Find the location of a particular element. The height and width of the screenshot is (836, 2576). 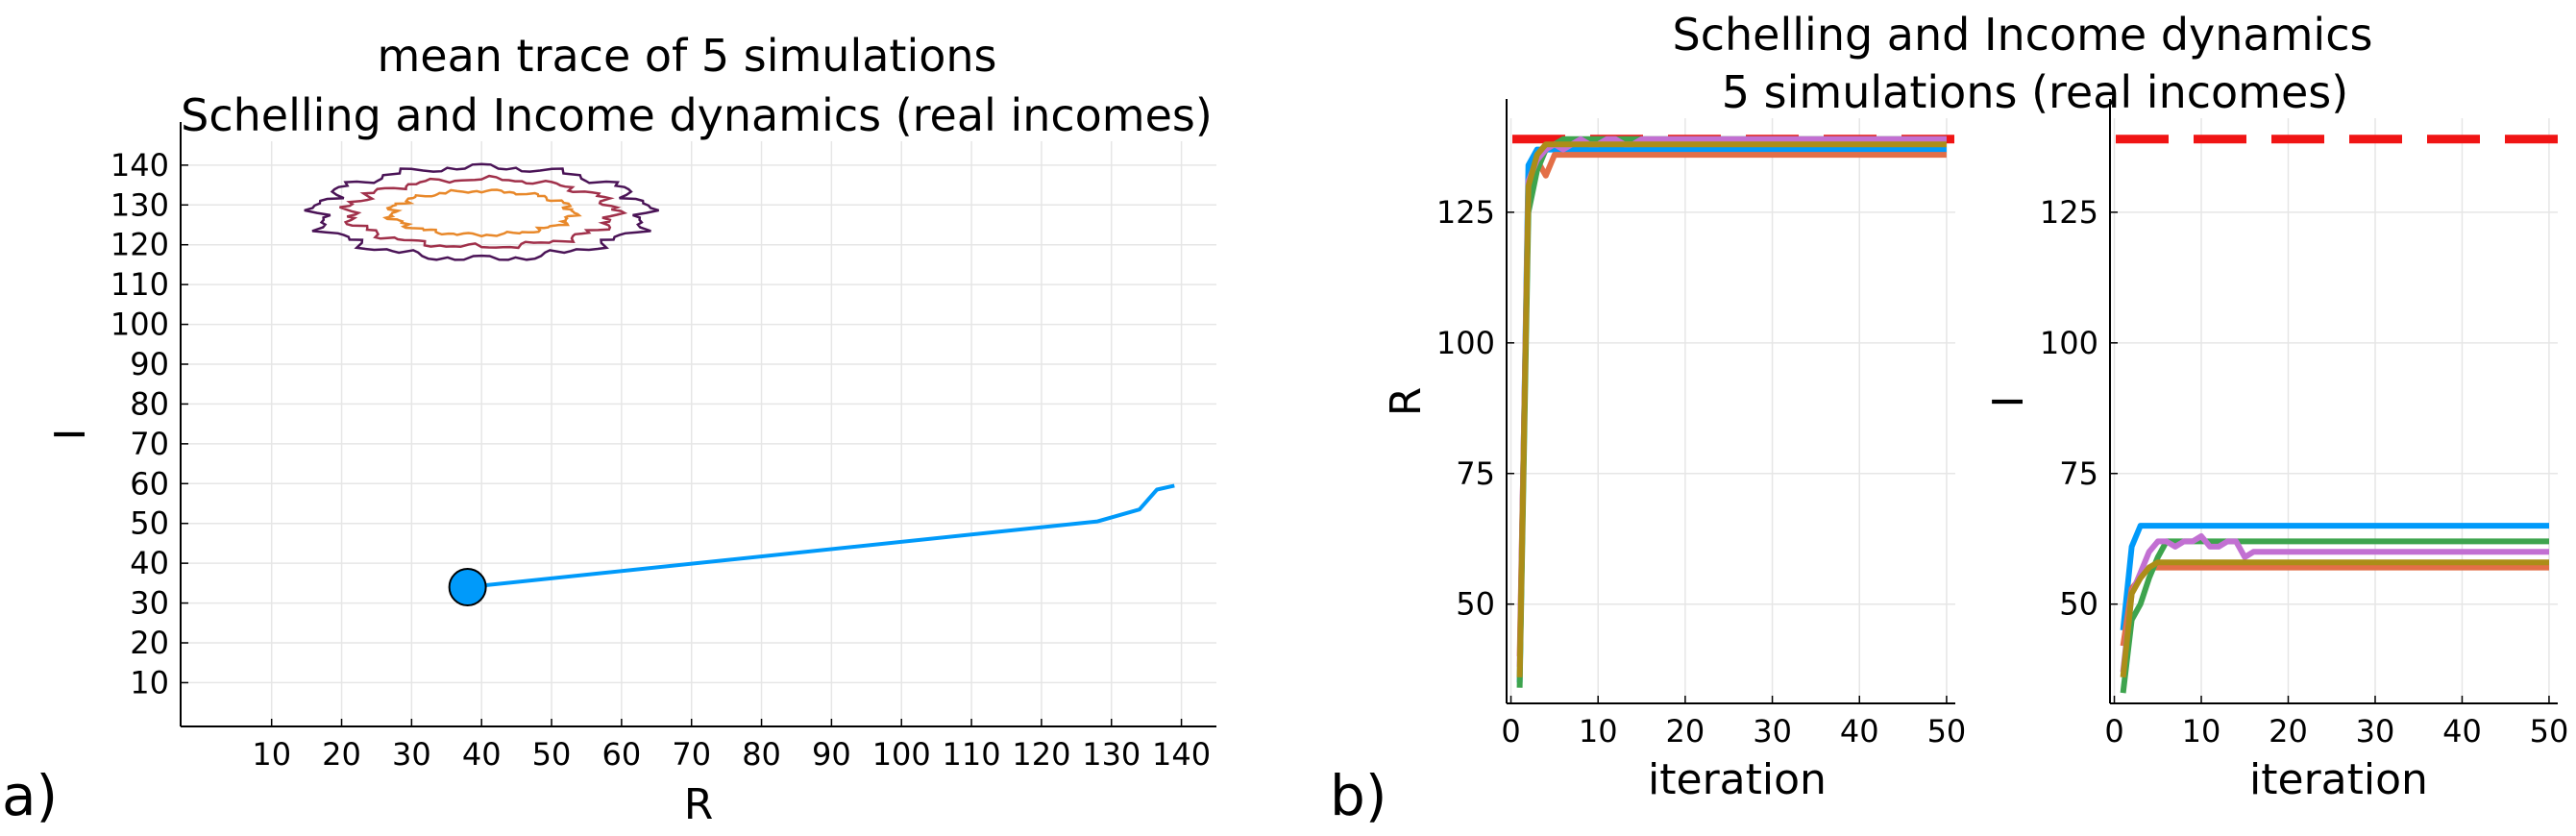

x-tick-label: 120 is located at coordinates (1041, 754).